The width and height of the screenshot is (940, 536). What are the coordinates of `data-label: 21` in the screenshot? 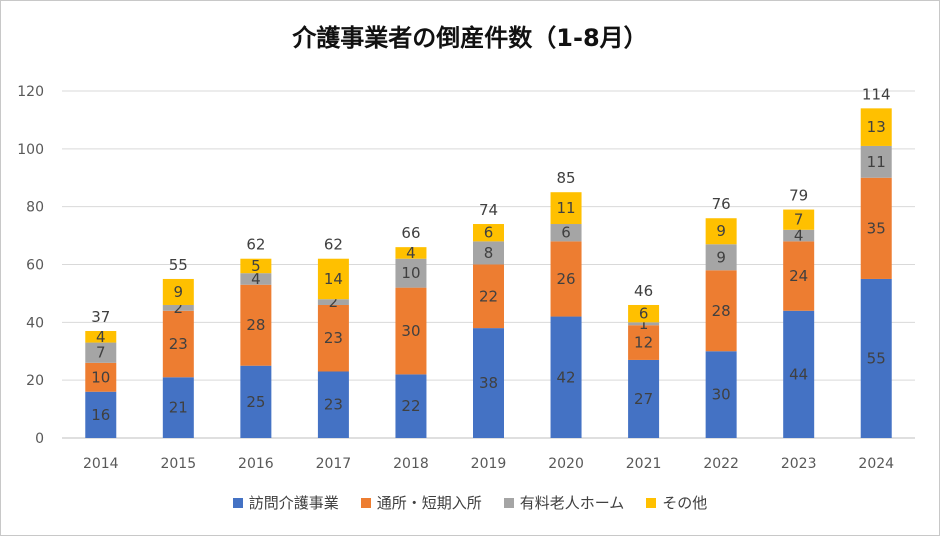 It's located at (178, 408).